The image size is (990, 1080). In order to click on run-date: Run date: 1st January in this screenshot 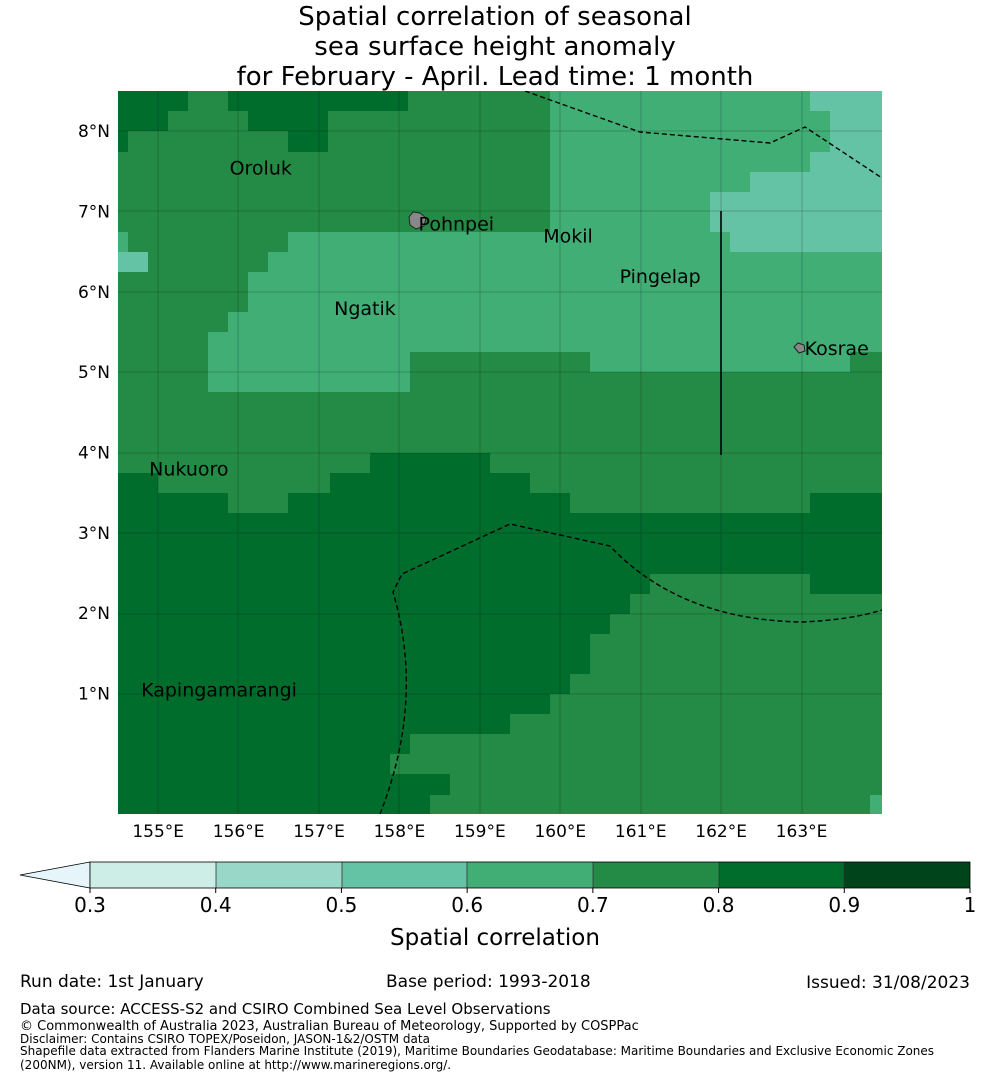, I will do `click(112, 982)`.